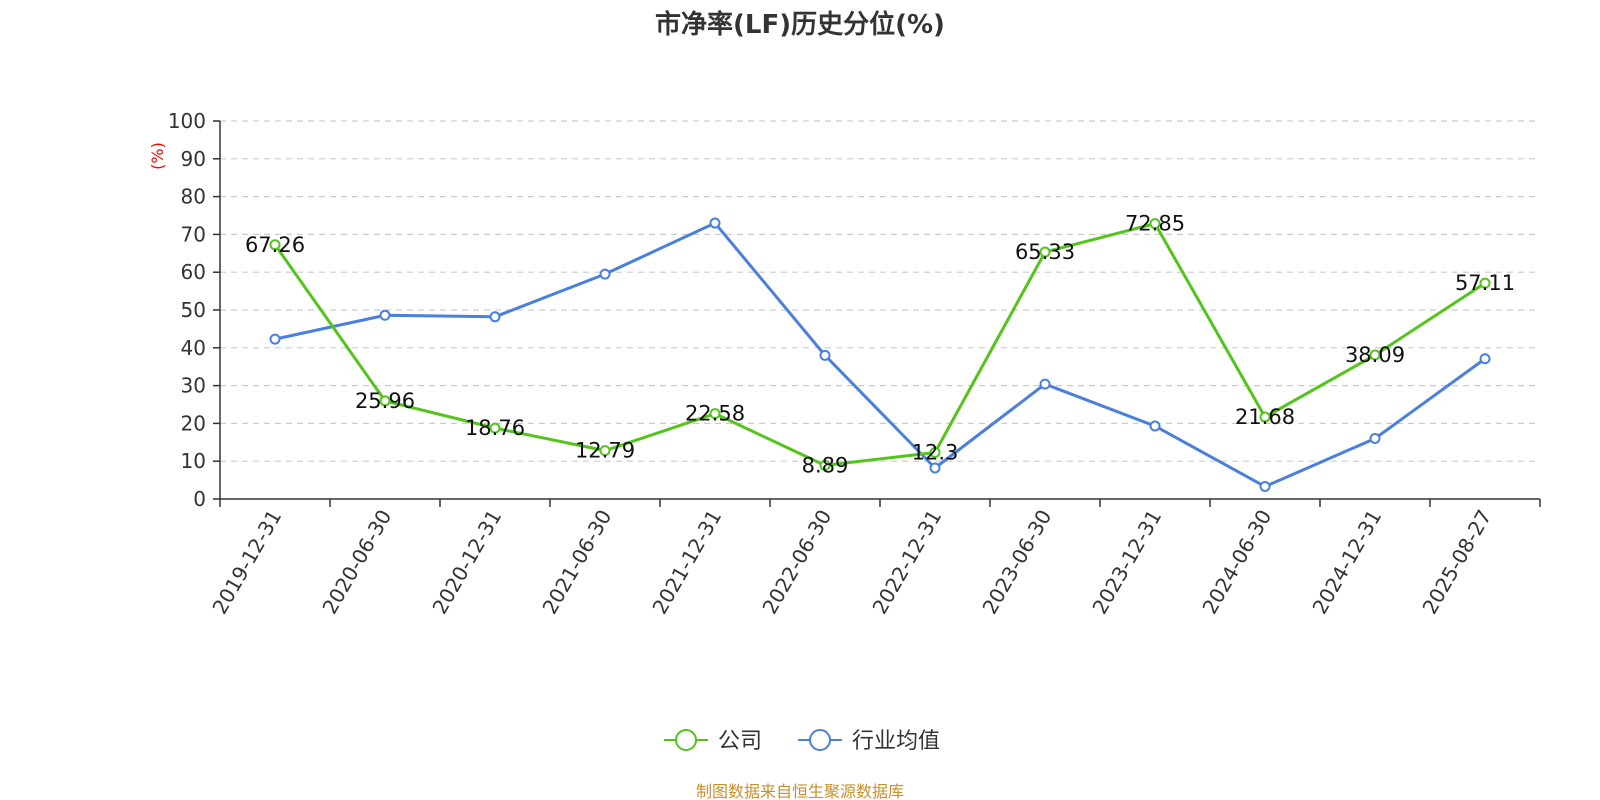  I want to click on x-tick-label: 2020-12-31, so click(466, 562).